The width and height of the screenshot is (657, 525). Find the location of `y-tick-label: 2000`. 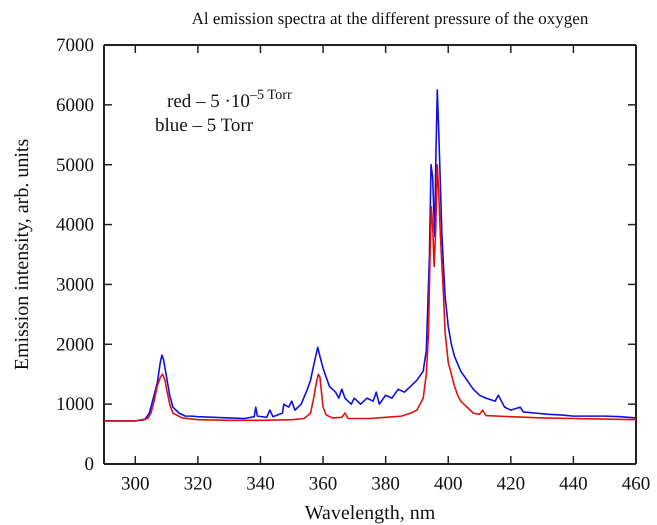

y-tick-label: 2000 is located at coordinates (75, 345).